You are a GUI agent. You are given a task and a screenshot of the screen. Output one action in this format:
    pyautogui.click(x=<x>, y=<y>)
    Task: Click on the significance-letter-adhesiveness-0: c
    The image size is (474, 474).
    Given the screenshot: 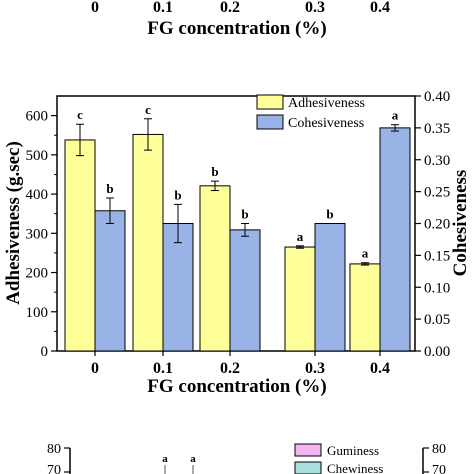 What is the action you would take?
    pyautogui.click(x=80, y=114)
    